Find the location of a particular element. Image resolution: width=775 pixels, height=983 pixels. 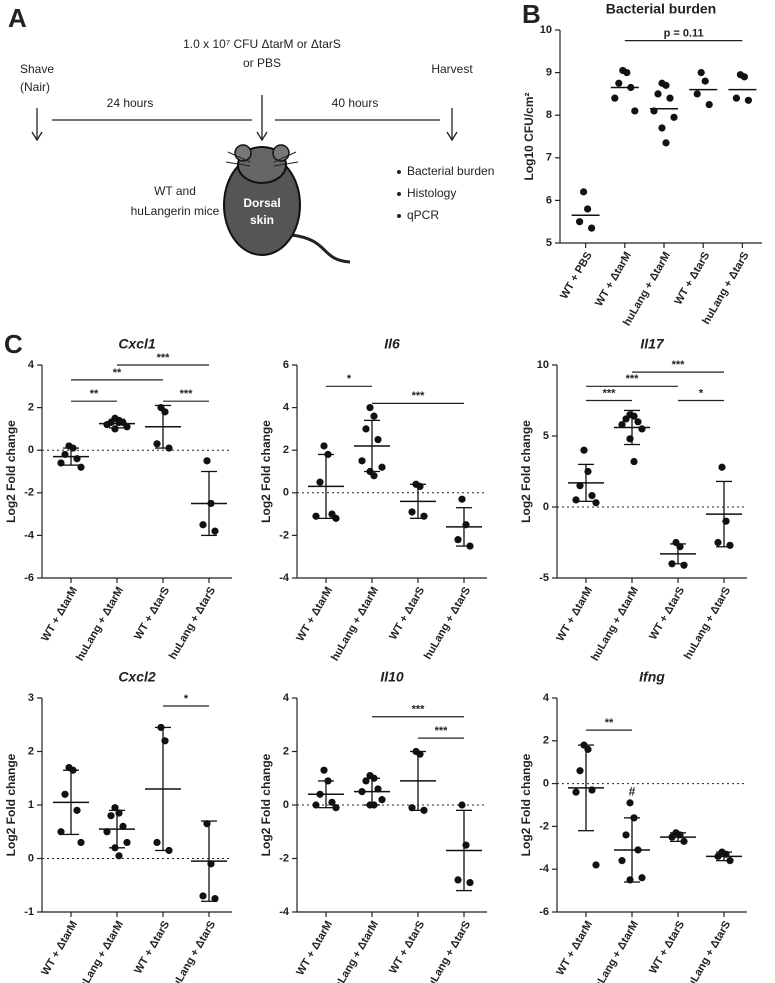

group-label: WT and is located at coordinates (175, 191).